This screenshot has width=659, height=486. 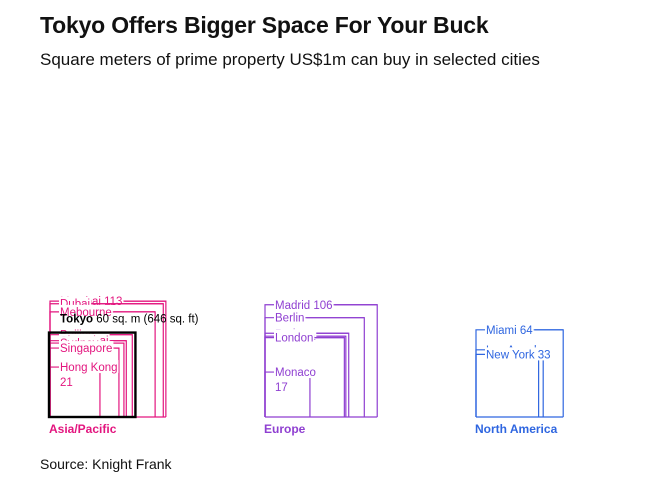 I want to click on label-new-york: New York 33, so click(x=518, y=355).